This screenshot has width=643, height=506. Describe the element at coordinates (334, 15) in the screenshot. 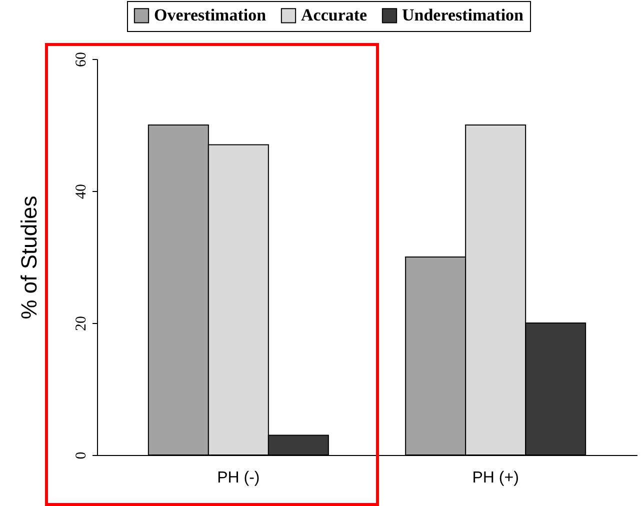

I see `legend-label: Accurate` at that location.